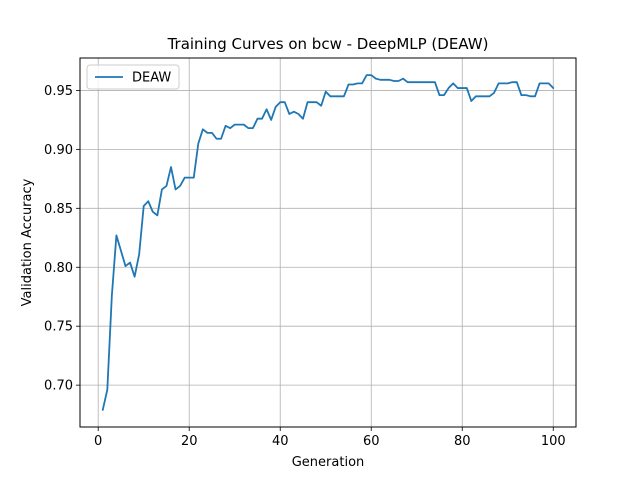 The height and width of the screenshot is (480, 640). Describe the element at coordinates (58, 268) in the screenshot. I see `y-tick-label: 0.80` at that location.